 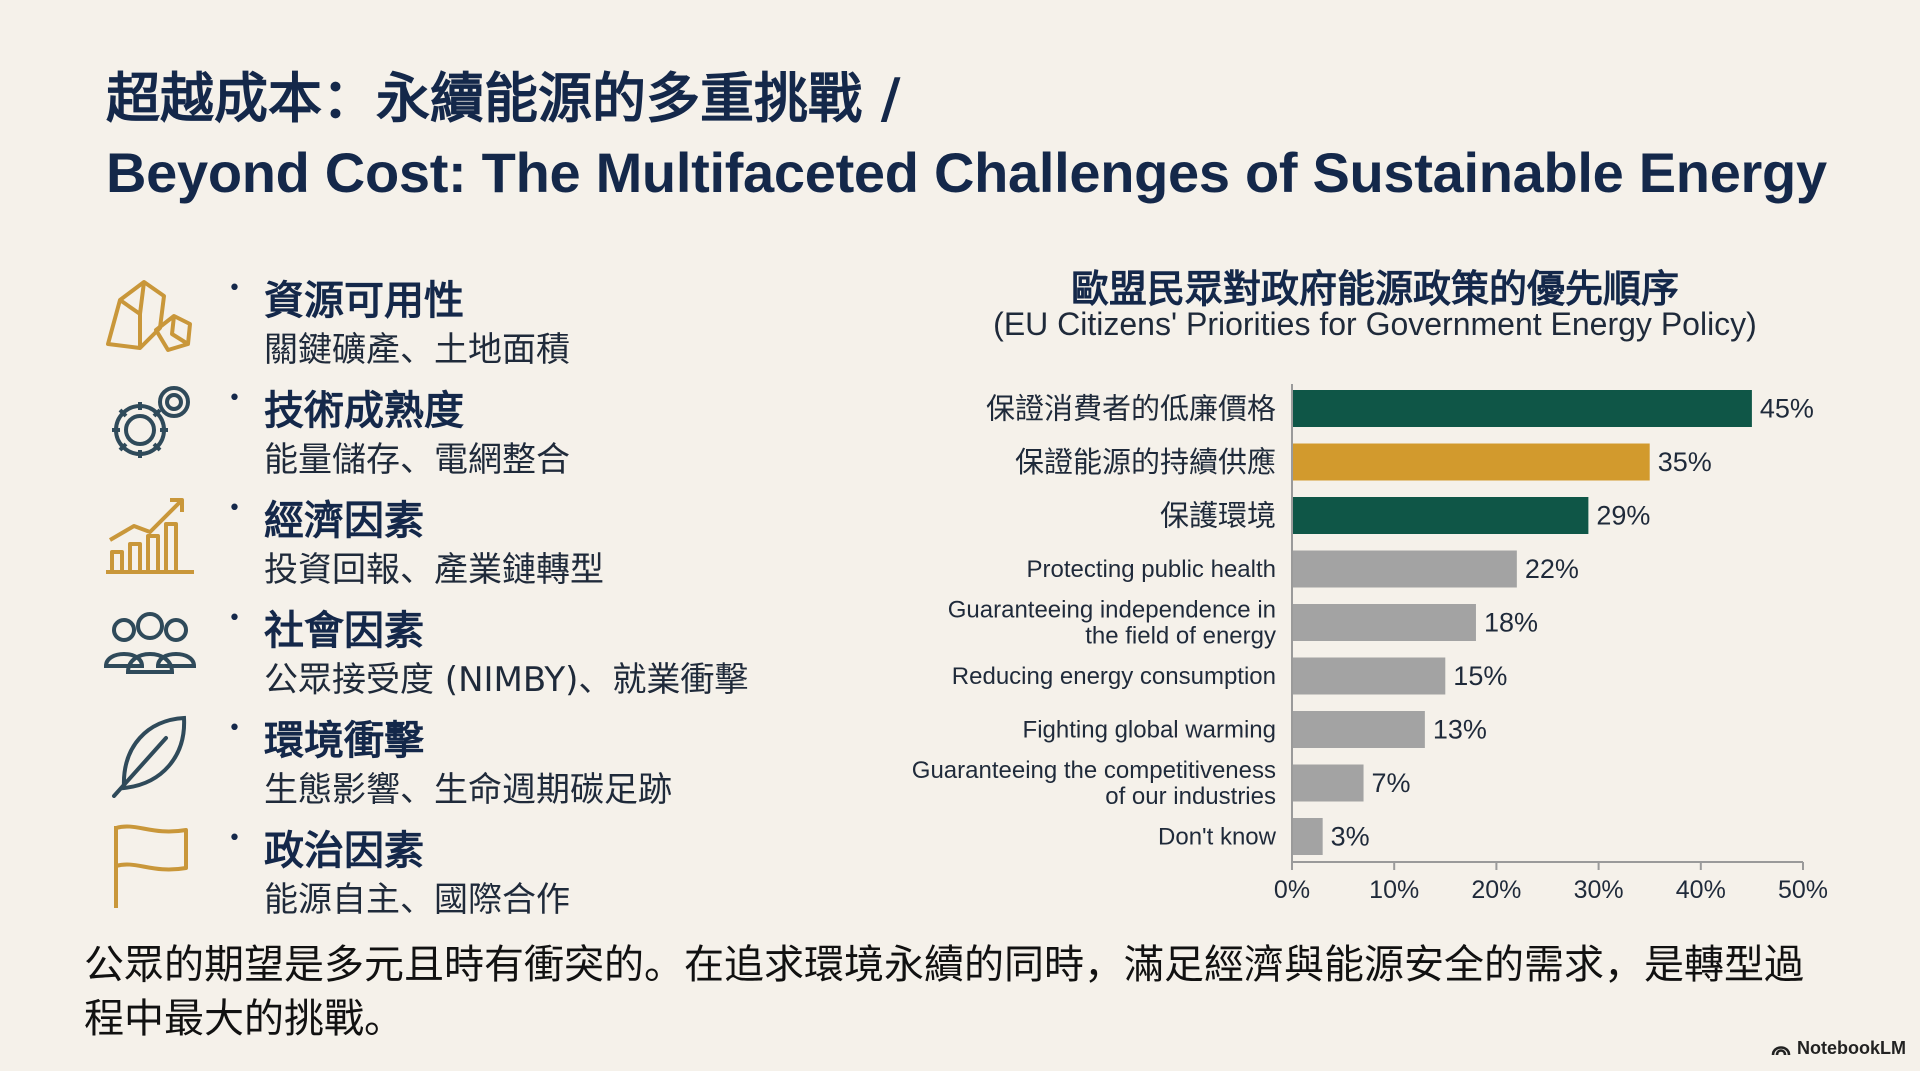 What do you see at coordinates (1112, 610) in the screenshot?
I see `category-label: Guaranteeing independence in` at bounding box center [1112, 610].